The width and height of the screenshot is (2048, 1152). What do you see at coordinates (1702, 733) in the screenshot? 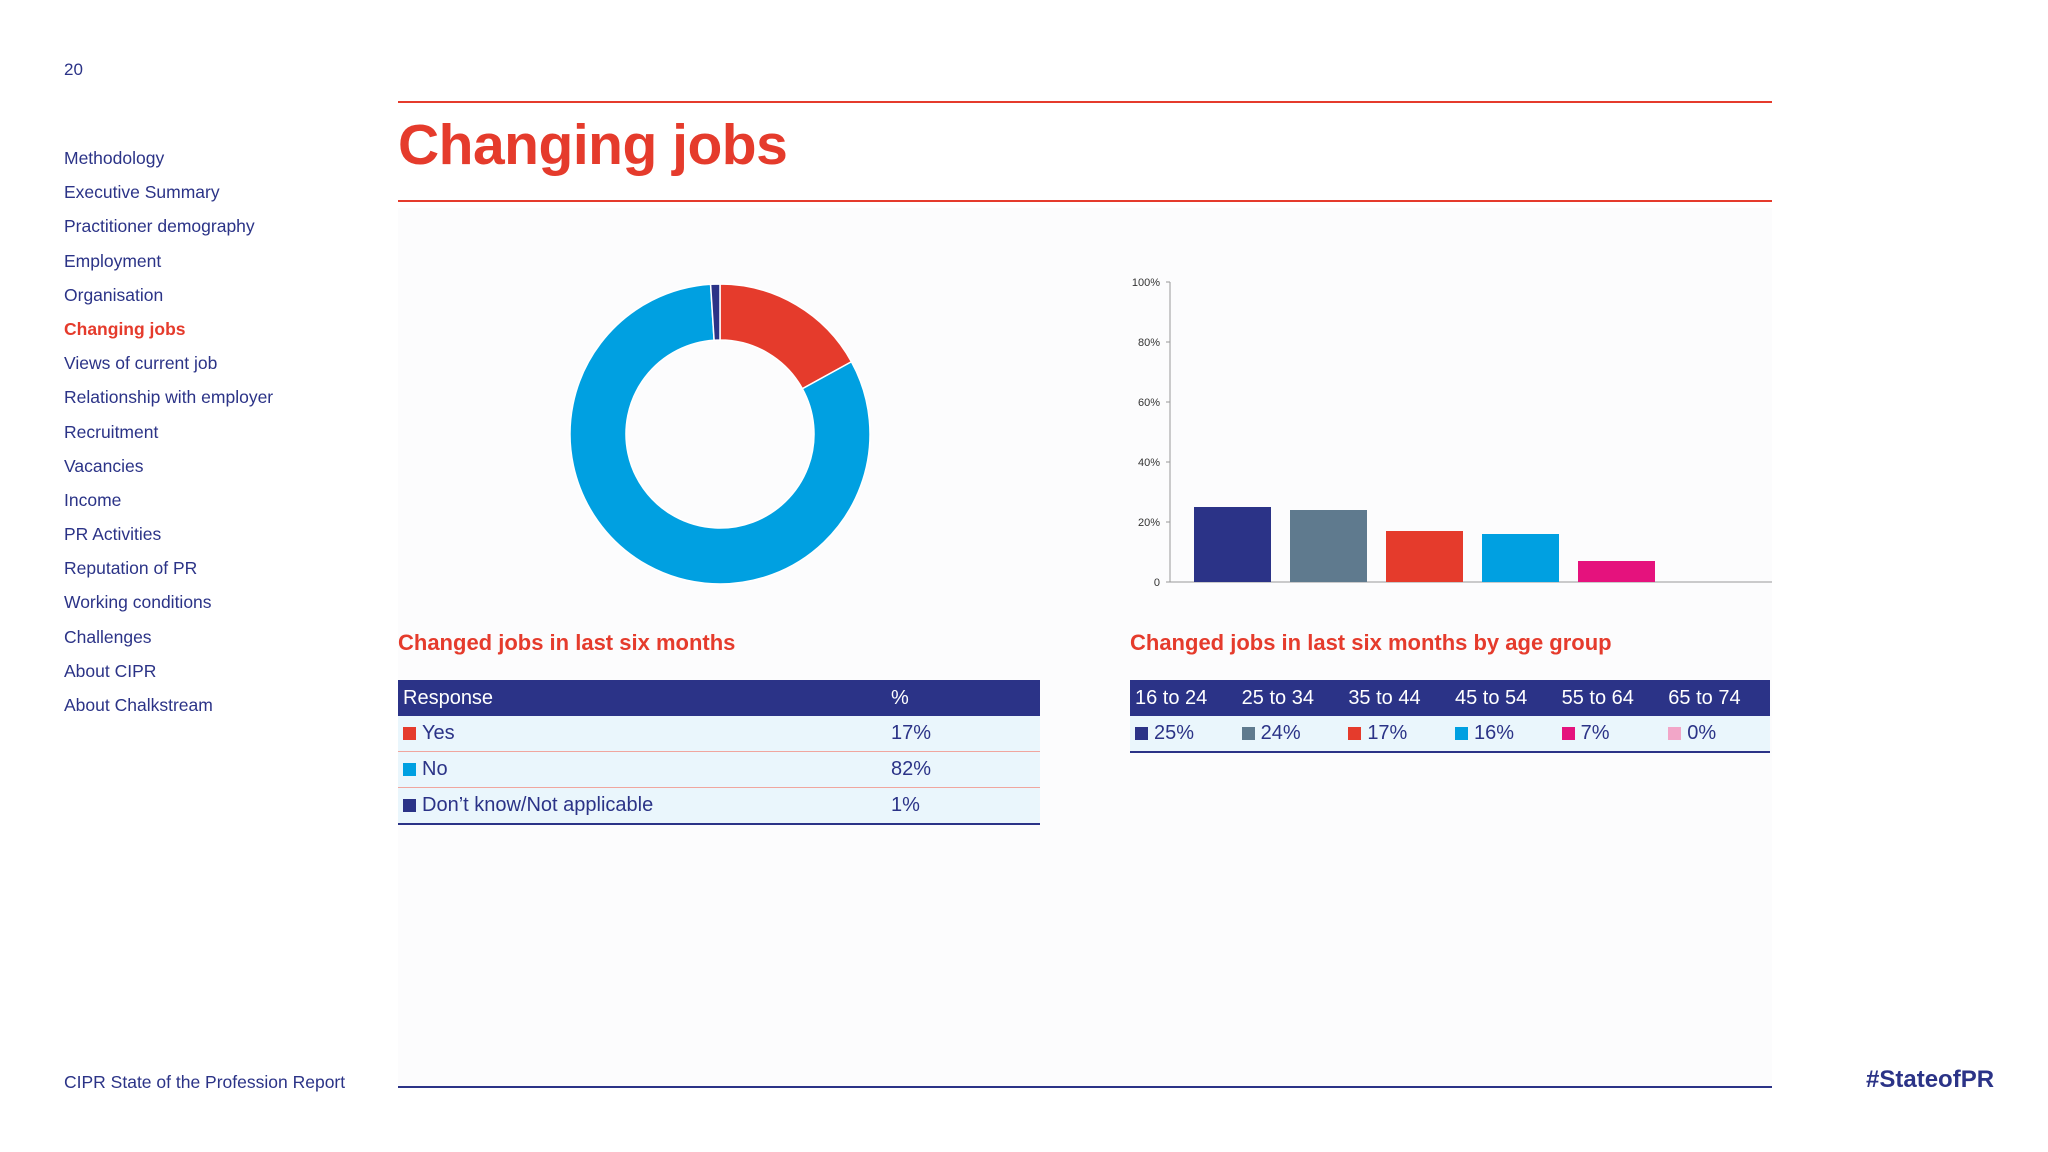
I see `age-value: 0%` at bounding box center [1702, 733].